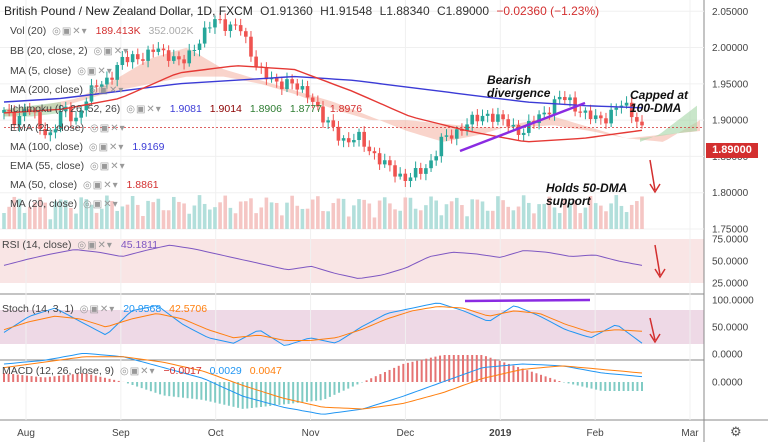 This screenshot has width=768, height=442. What do you see at coordinates (49, 51) in the screenshot?
I see `bb-label: BB (20, close, 2)` at bounding box center [49, 51].